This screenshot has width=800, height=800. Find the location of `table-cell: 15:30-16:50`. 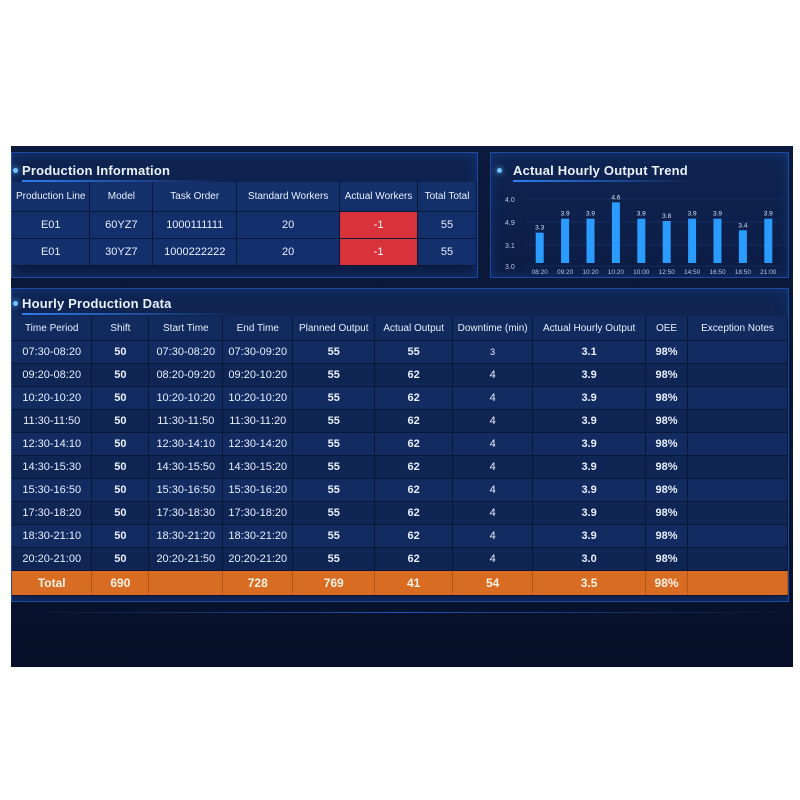

table-cell: 15:30-16:50 is located at coordinates (186, 490).